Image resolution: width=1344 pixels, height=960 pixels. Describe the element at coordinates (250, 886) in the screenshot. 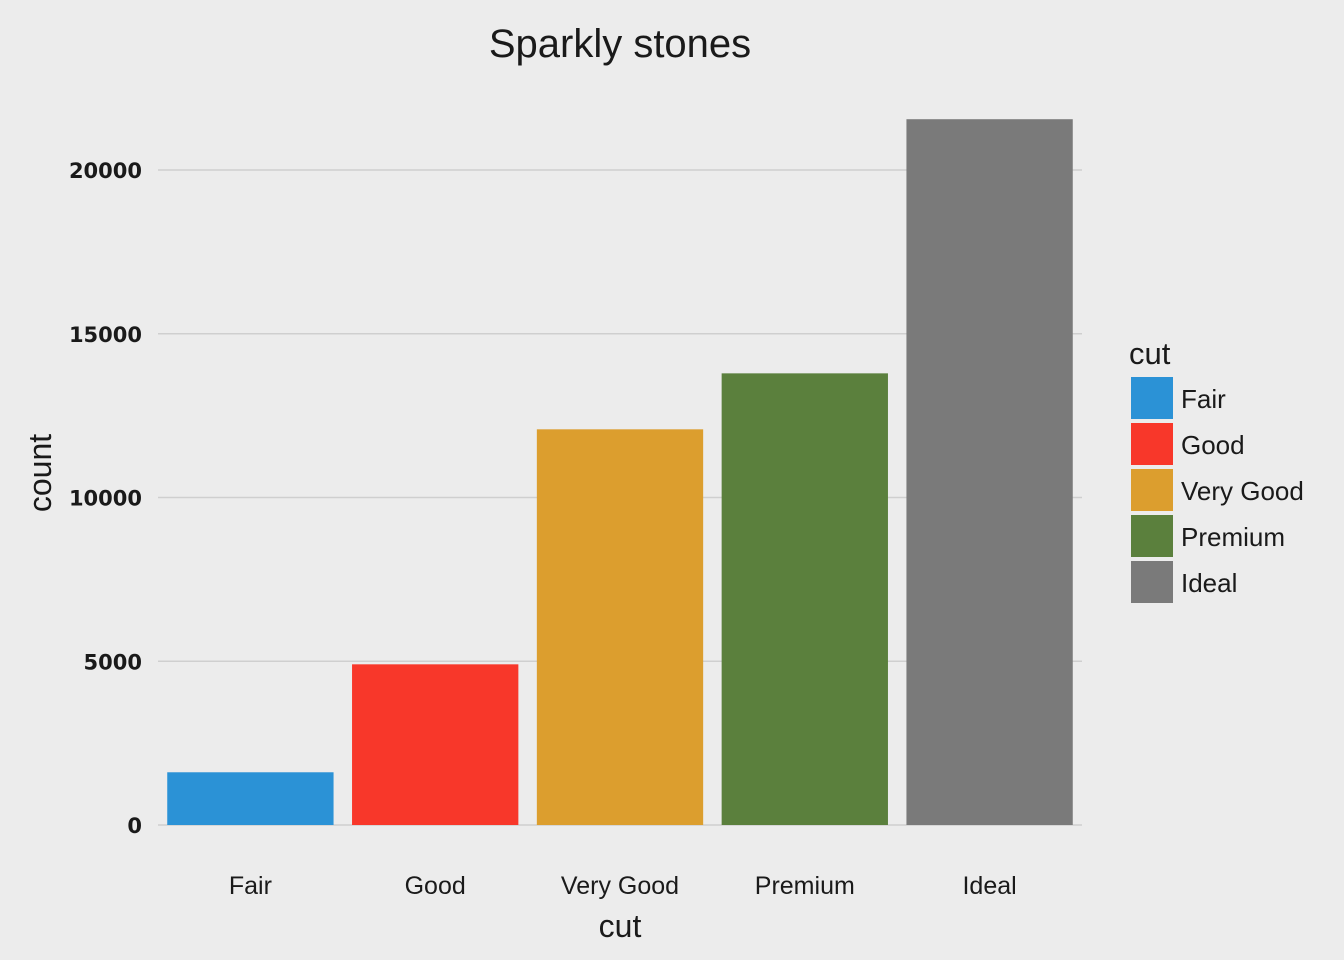

I see `x-tick-label: Fair` at that location.